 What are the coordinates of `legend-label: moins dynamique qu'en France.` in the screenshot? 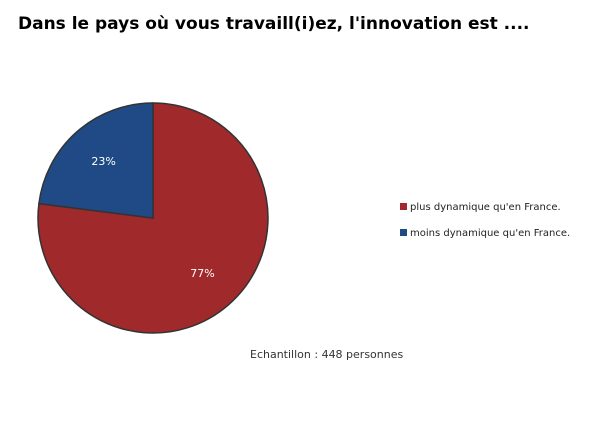 It's located at (490, 233).